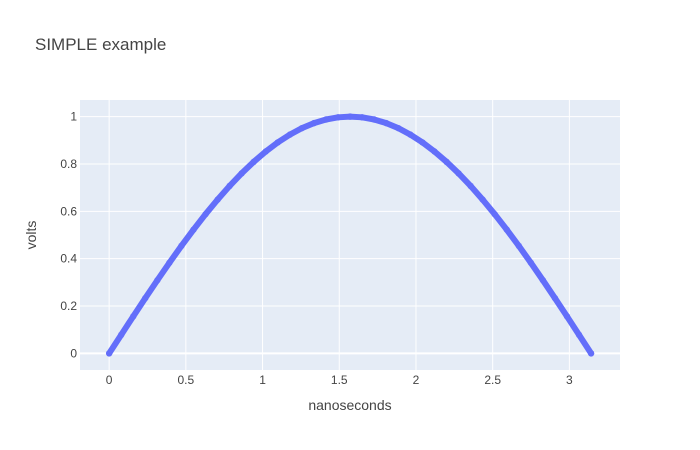  Describe the element at coordinates (186, 380) in the screenshot. I see `x-tick-label: 0.5` at that location.